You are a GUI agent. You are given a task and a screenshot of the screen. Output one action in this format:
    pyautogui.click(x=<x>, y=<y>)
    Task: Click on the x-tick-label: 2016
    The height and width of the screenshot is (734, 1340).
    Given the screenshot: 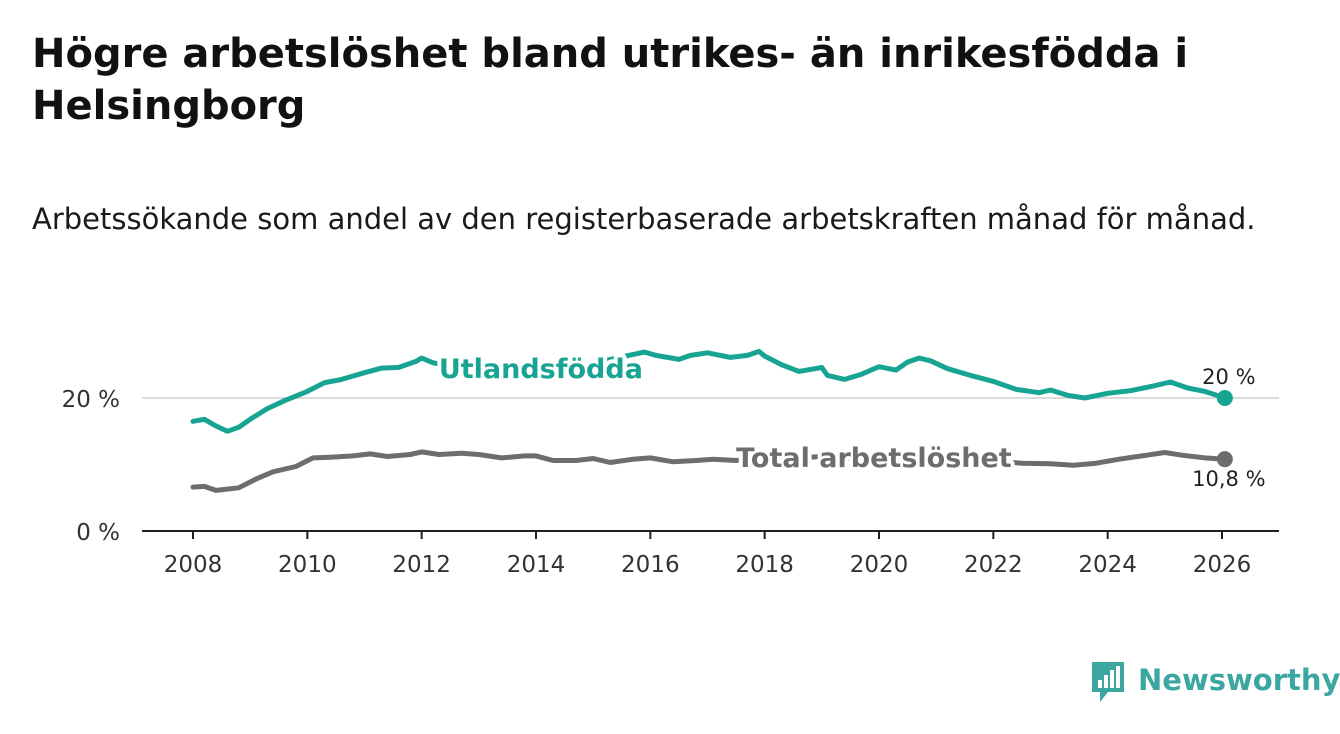 What is the action you would take?
    pyautogui.click(x=650, y=565)
    